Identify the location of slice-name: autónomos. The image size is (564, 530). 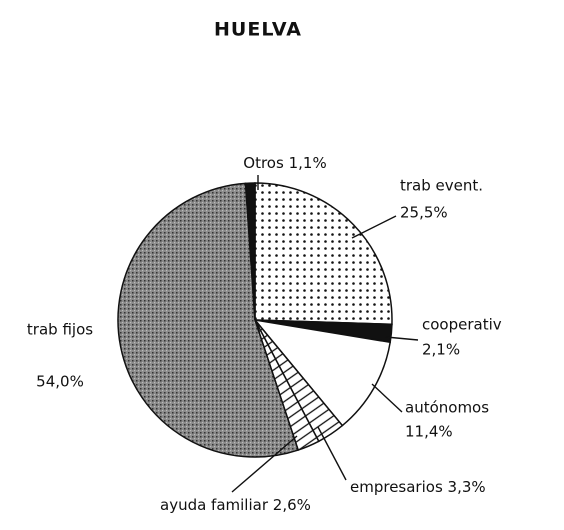
(447, 408).